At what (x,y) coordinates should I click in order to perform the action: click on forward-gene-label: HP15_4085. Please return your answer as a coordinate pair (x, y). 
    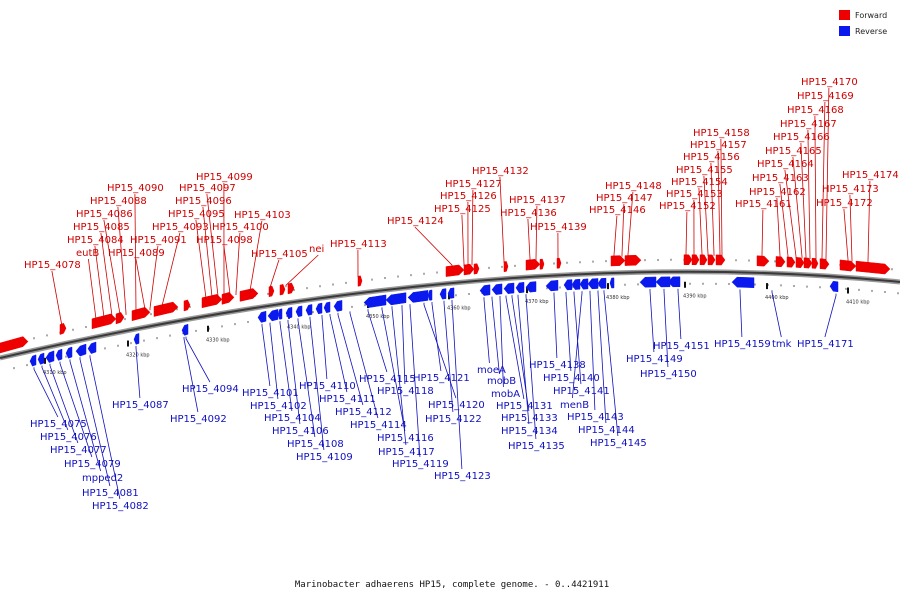
    Looking at the image, I should click on (101, 227).